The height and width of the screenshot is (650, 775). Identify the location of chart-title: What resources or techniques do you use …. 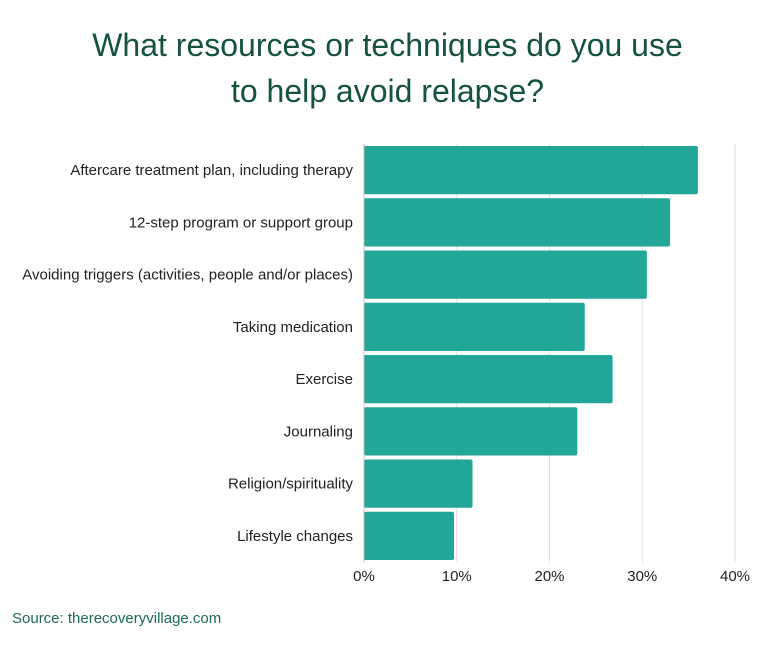
(387, 68).